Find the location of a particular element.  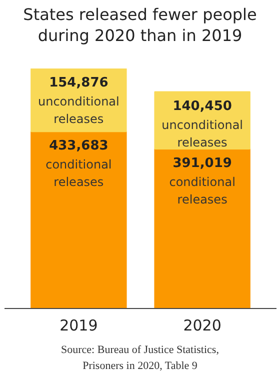

source-note: Source: Bureau of Justice Statistics, Prisoners in 2020, Table 9 is located at coordinates (140, 358).